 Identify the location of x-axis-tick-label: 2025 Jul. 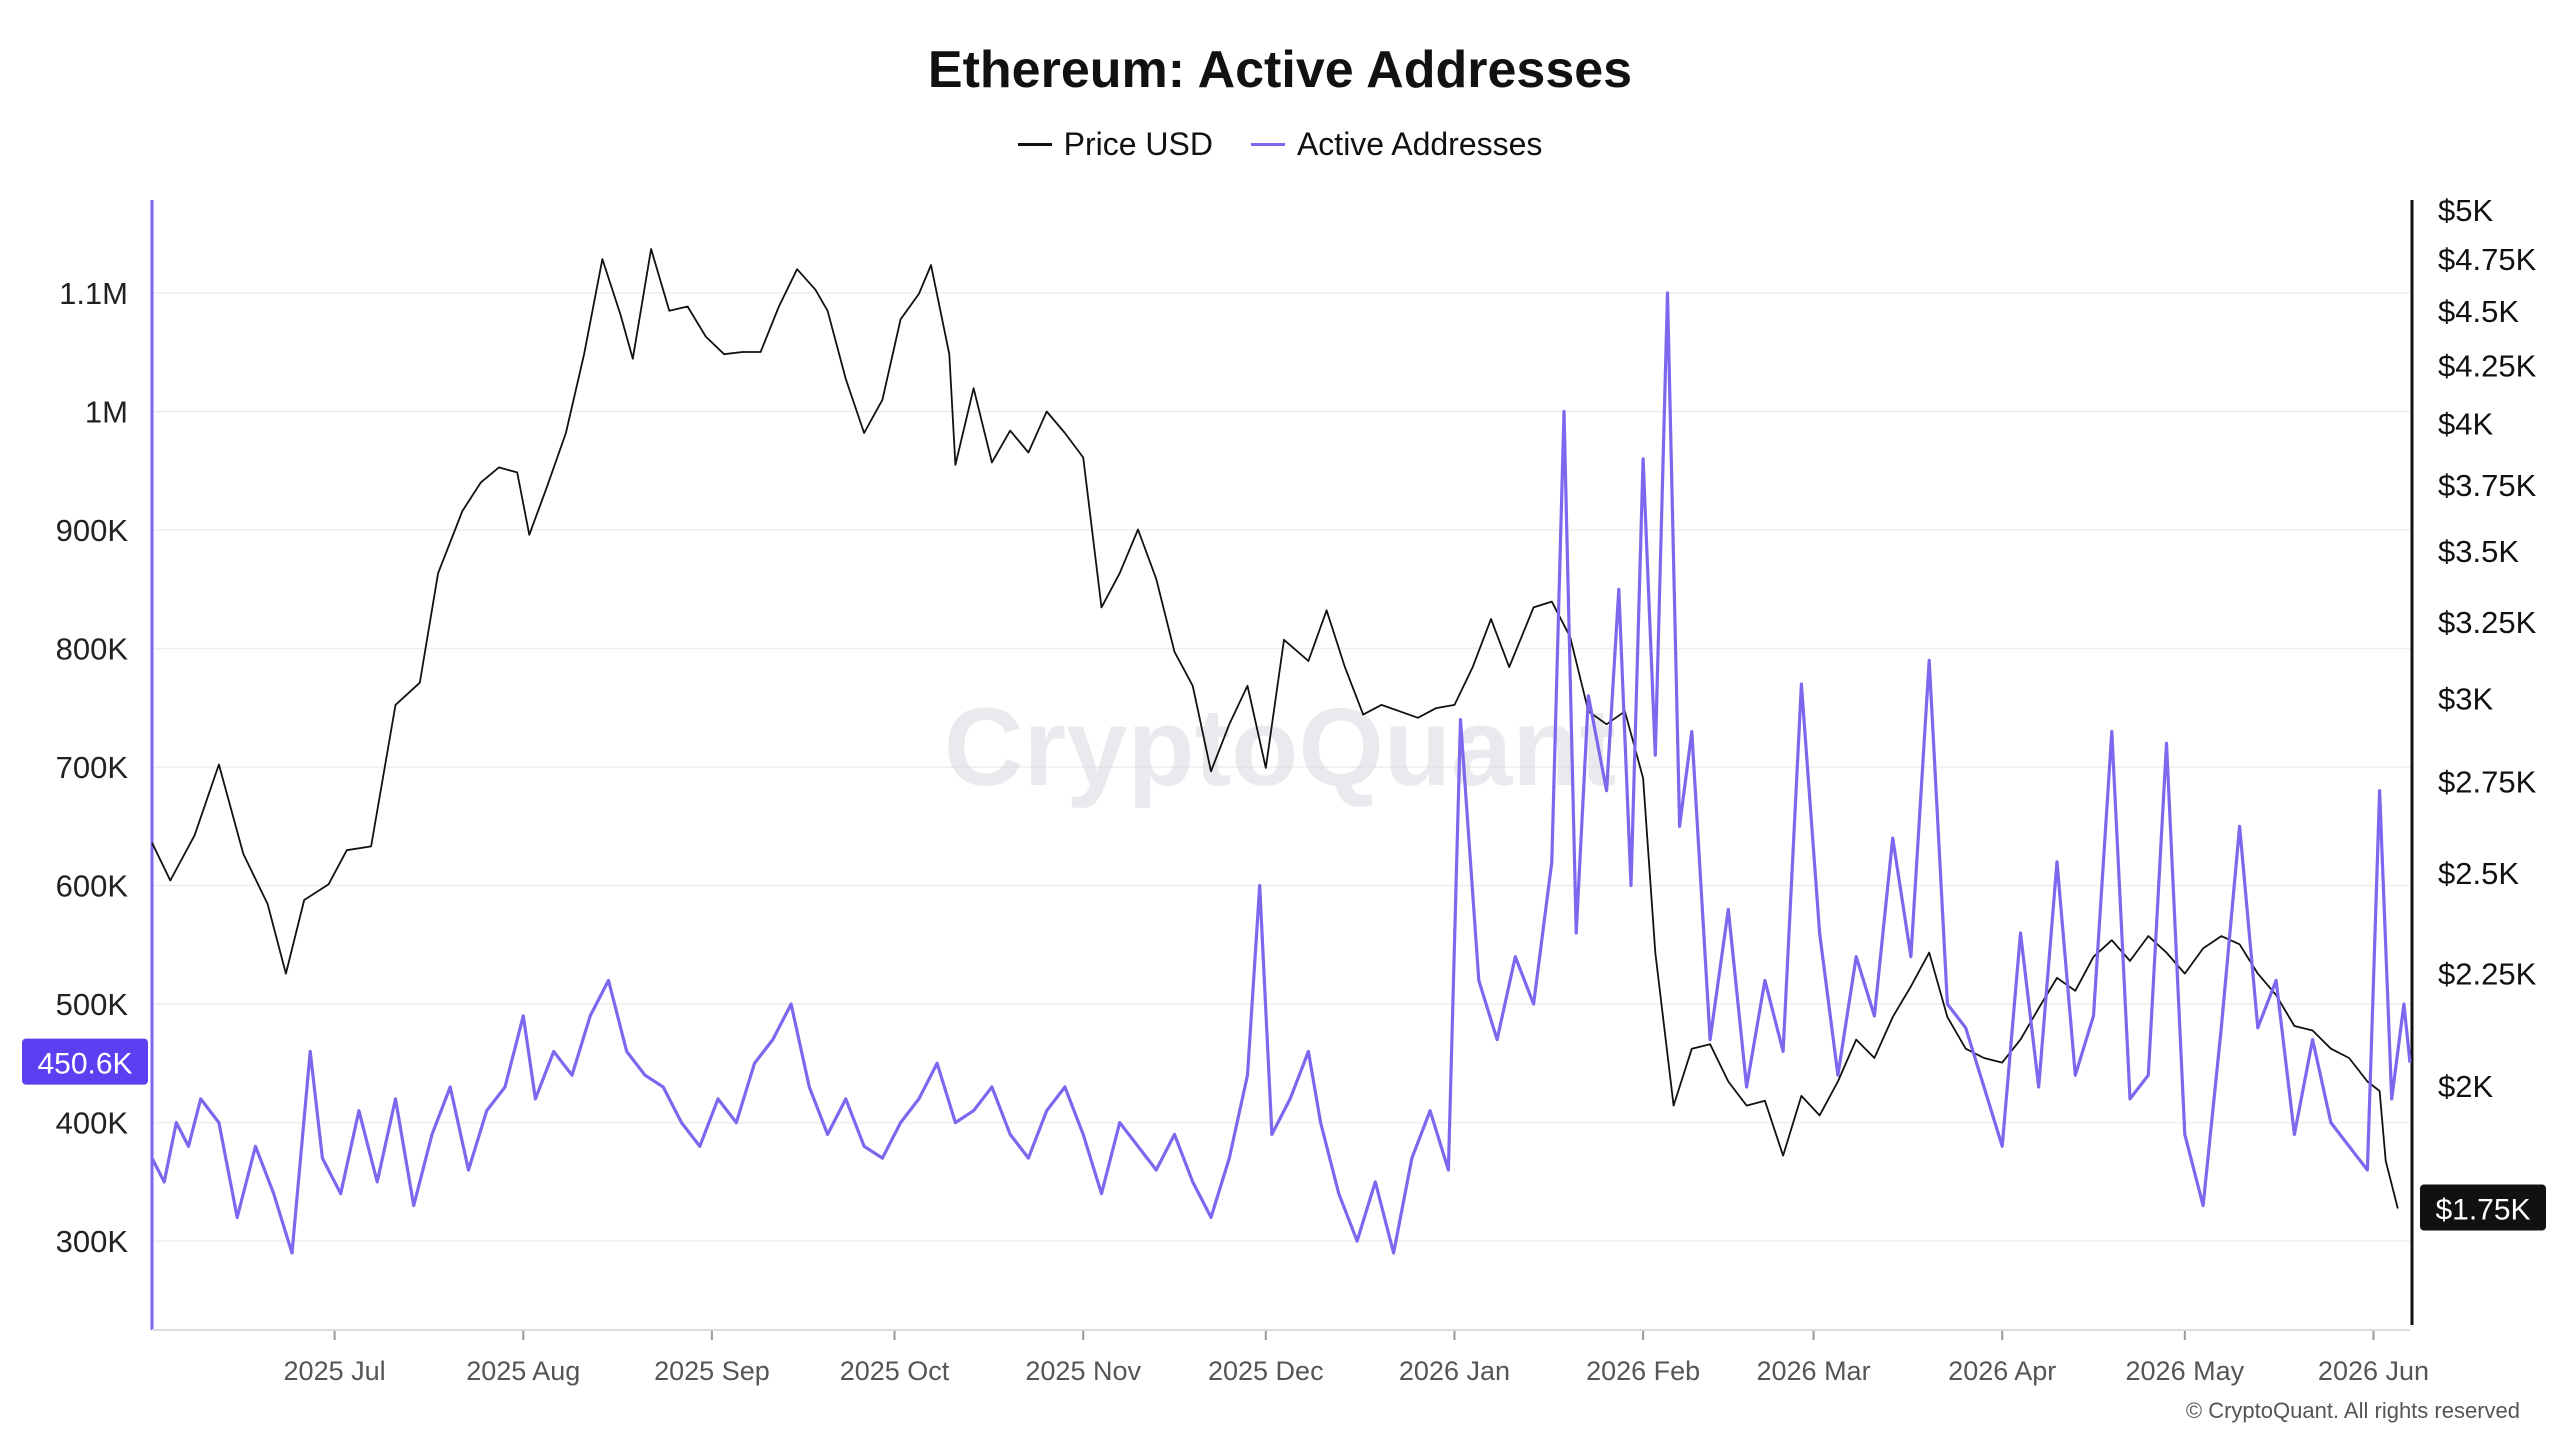
(335, 1371).